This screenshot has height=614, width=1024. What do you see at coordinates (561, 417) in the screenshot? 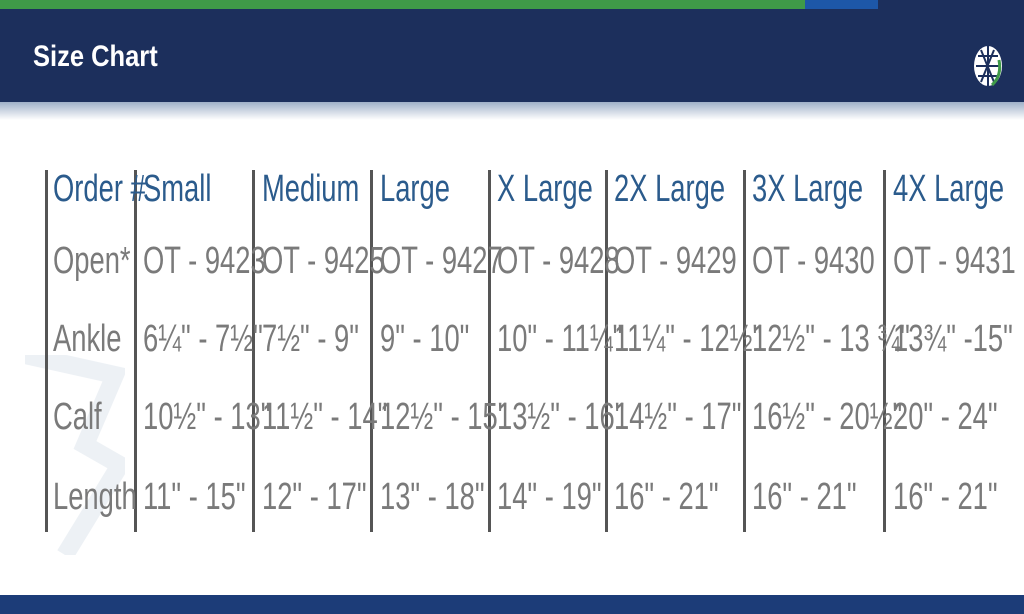
I see `table-cell: 13½" - 16"` at bounding box center [561, 417].